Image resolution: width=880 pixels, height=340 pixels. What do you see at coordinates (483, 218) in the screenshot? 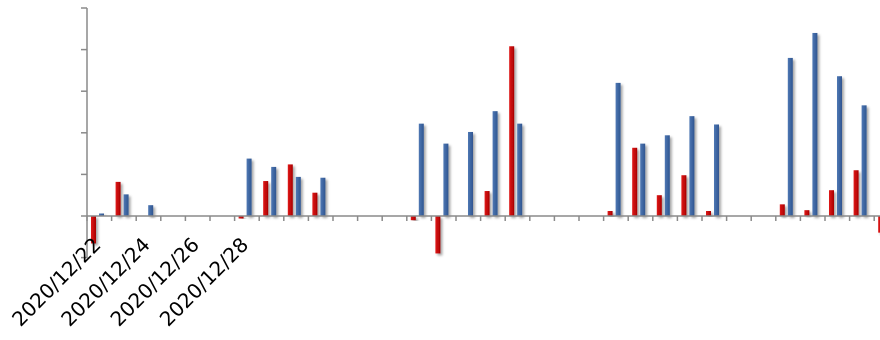
I see `x-axis` at bounding box center [483, 218].